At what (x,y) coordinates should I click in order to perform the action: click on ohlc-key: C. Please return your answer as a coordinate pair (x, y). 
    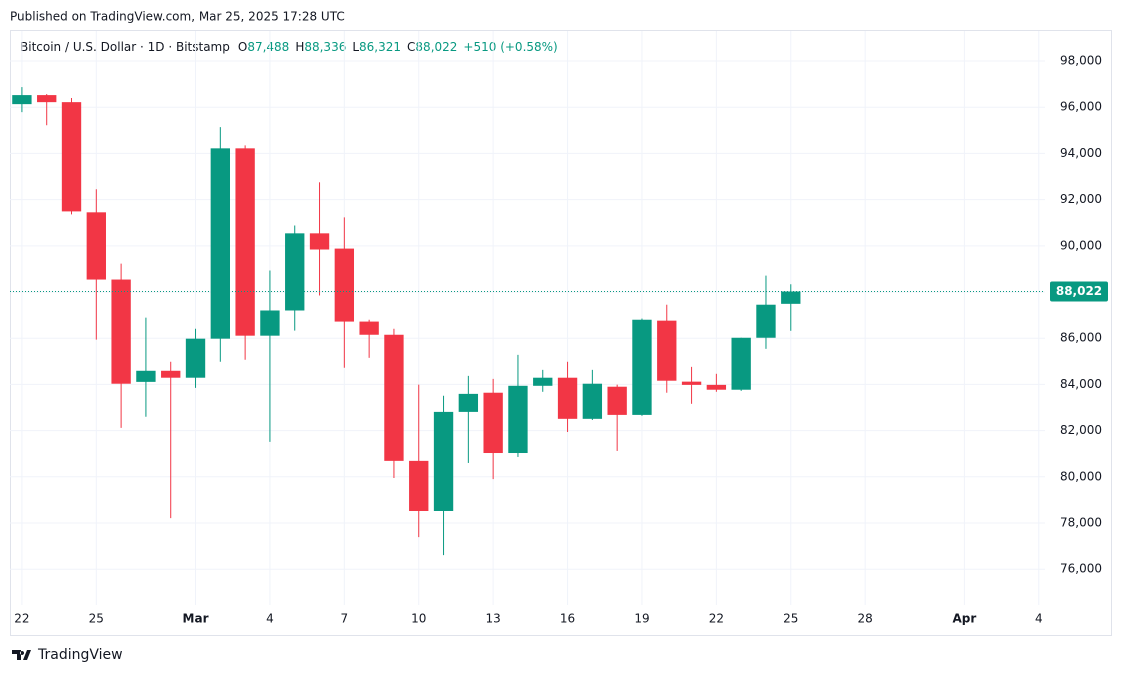
    Looking at the image, I should click on (411, 47).